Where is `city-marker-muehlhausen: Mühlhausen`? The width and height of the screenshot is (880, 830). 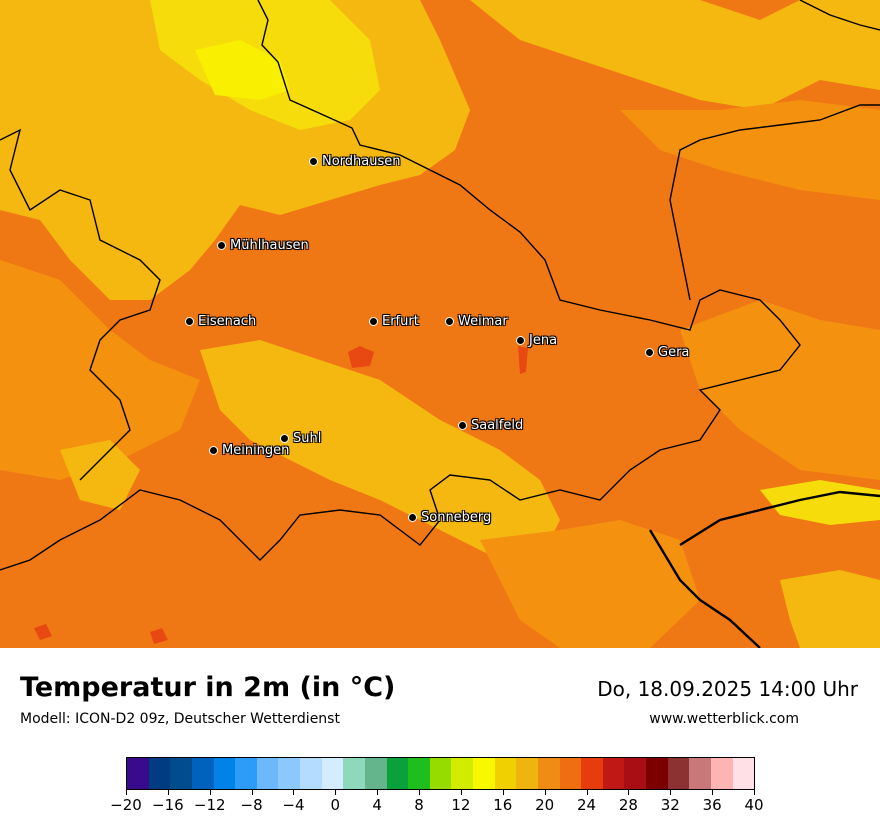 city-marker-muehlhausen: Mühlhausen is located at coordinates (263, 245).